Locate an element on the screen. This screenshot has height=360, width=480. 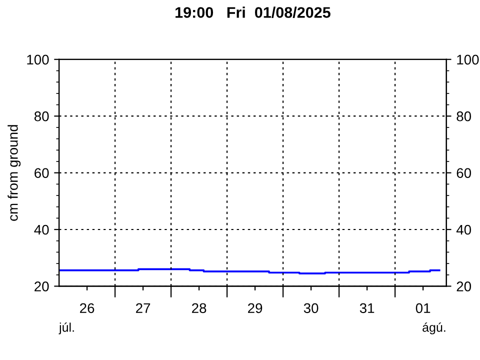
x-tick-label: 01 is located at coordinates (423, 308).